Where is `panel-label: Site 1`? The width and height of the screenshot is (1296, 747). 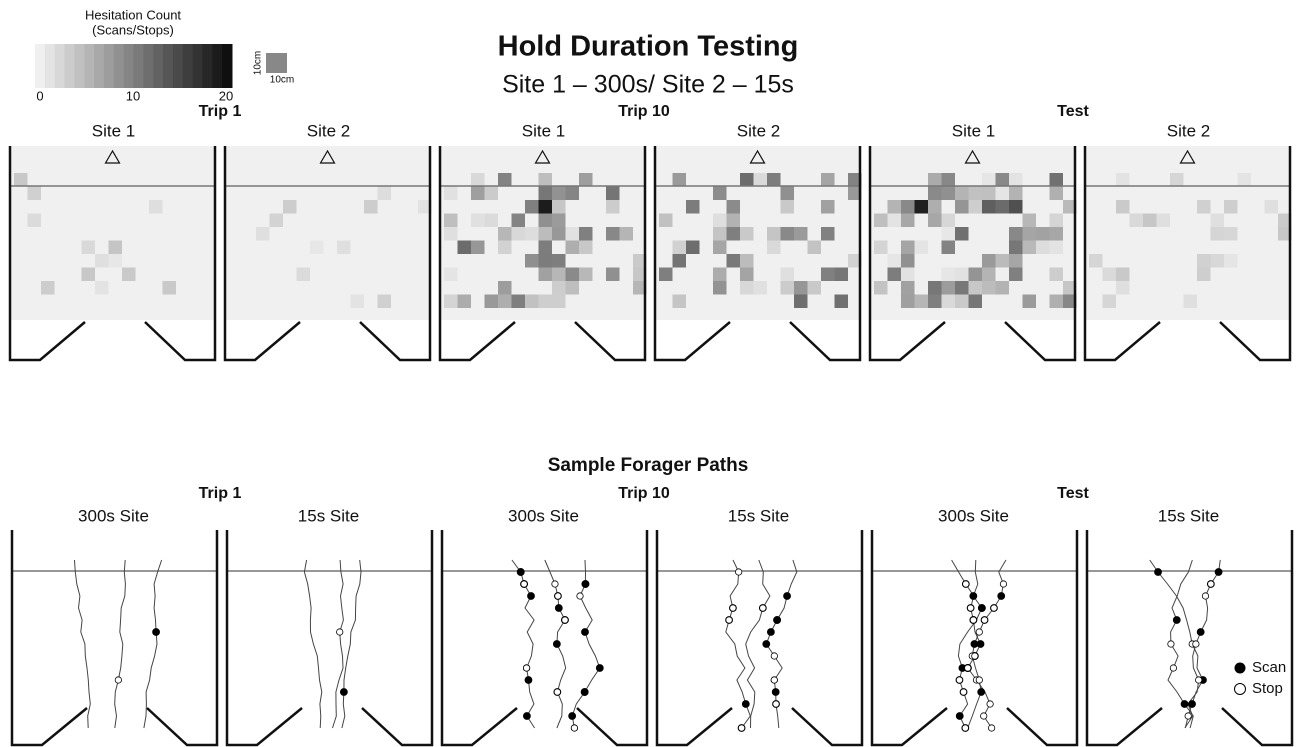 panel-label: Site 1 is located at coordinates (973, 130).